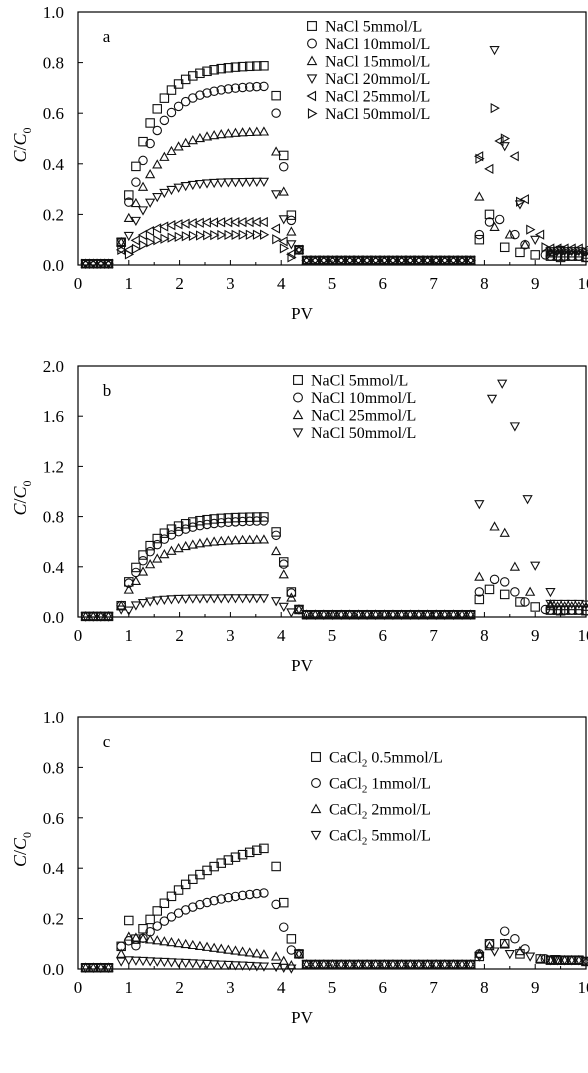 This screenshot has width=588, height=1073. What do you see at coordinates (107, 390) in the screenshot?
I see `panel-label: b` at bounding box center [107, 390].